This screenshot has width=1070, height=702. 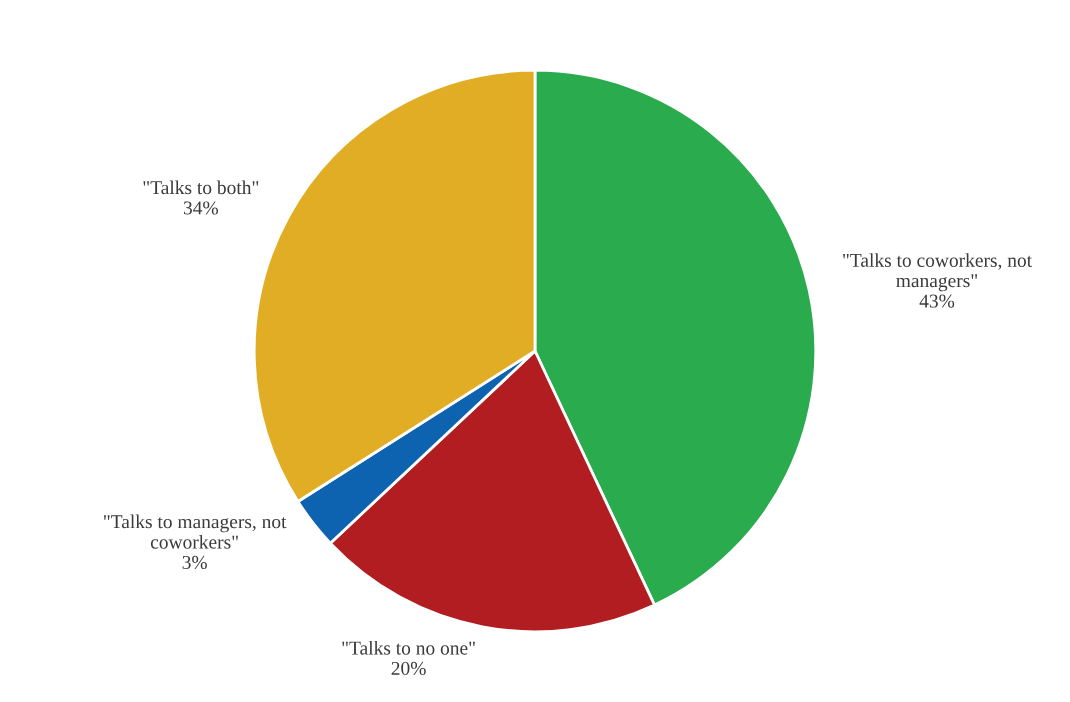 I want to click on slice-label: "Talks to no one", so click(x=408, y=647).